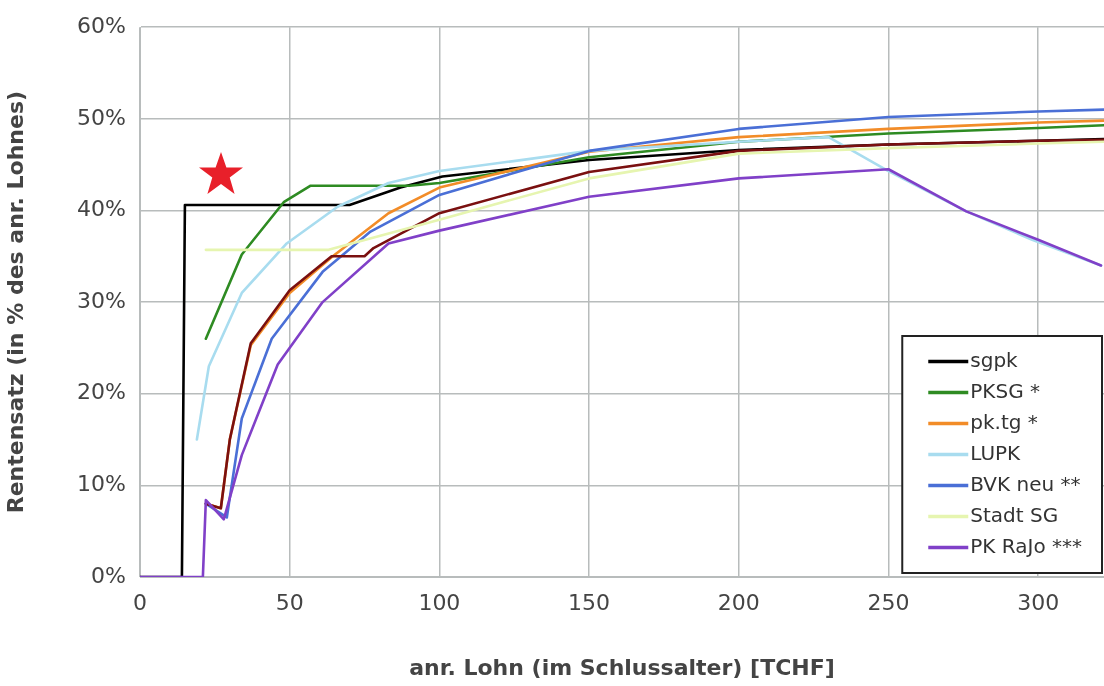 The height and width of the screenshot is (686, 1104). What do you see at coordinates (101, 484) in the screenshot?
I see `y-tick-label: 10%` at bounding box center [101, 484].